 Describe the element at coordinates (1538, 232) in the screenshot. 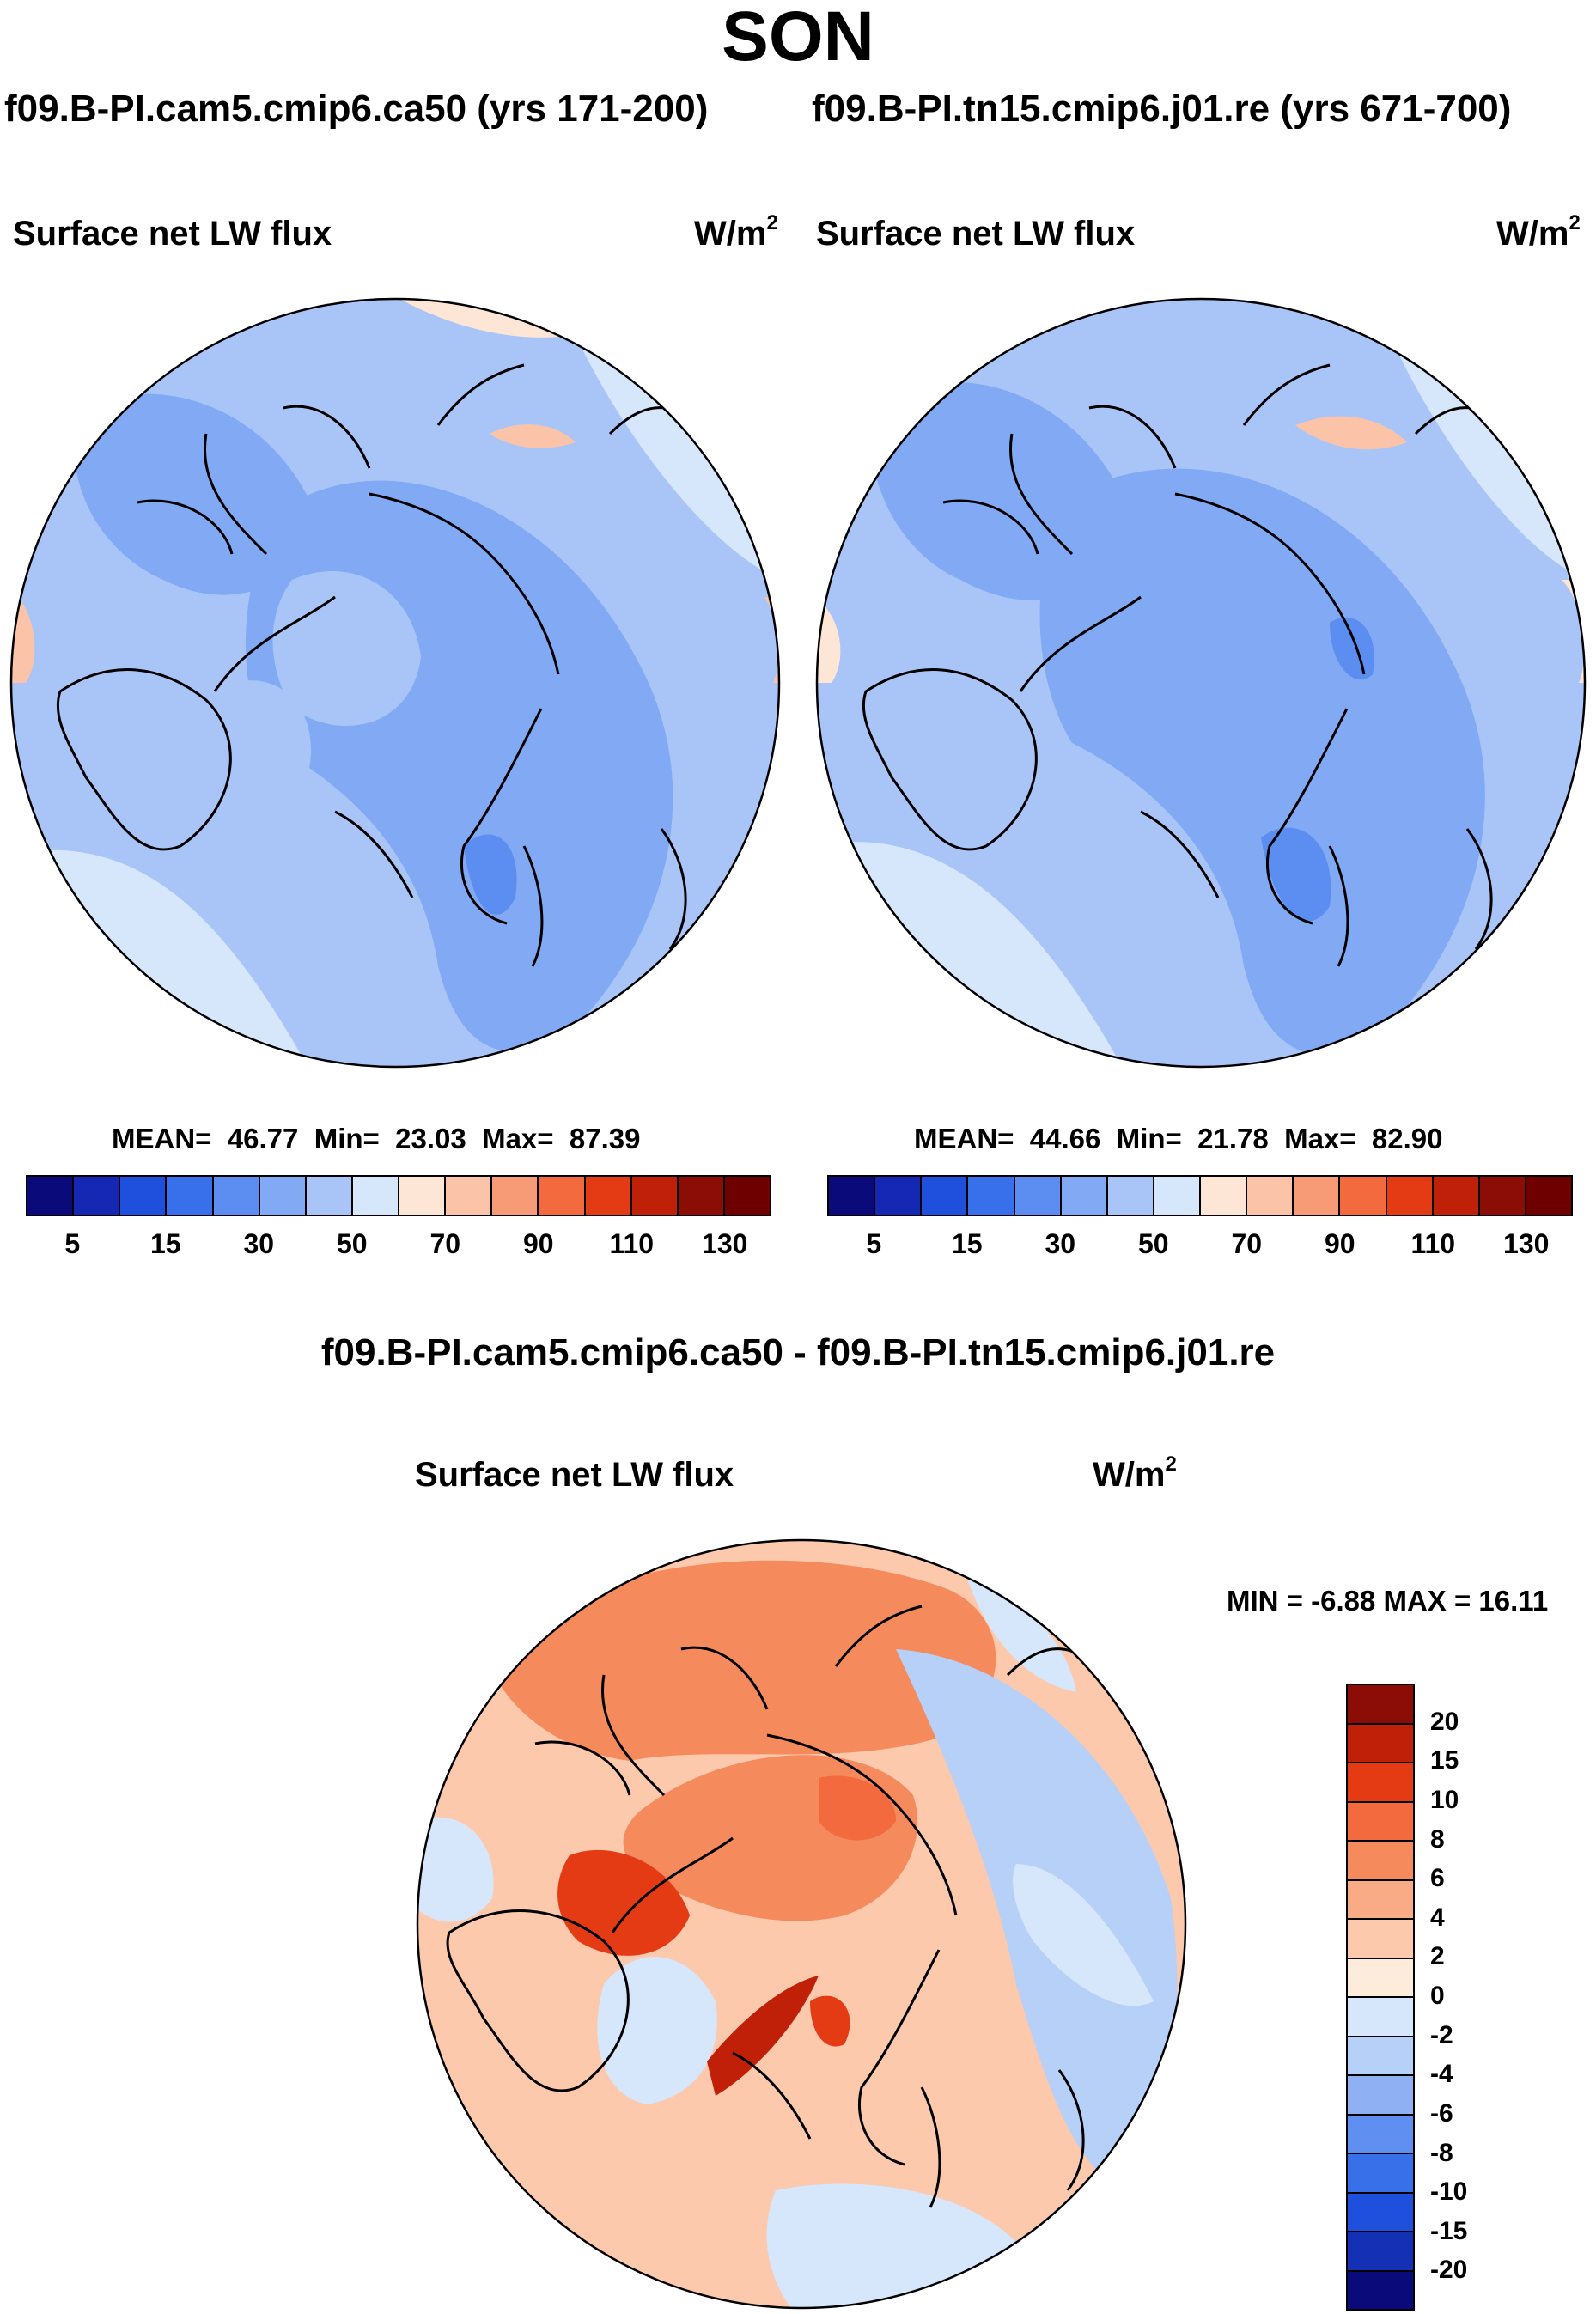

I see `panel2-units: W/m2` at that location.